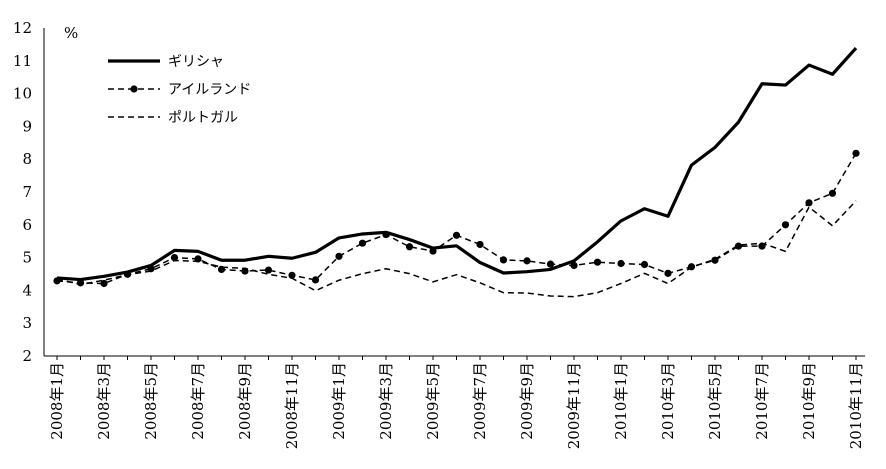 The image size is (886, 469). What do you see at coordinates (245, 401) in the screenshot?
I see `x-tick-label: 2008年9月` at bounding box center [245, 401].